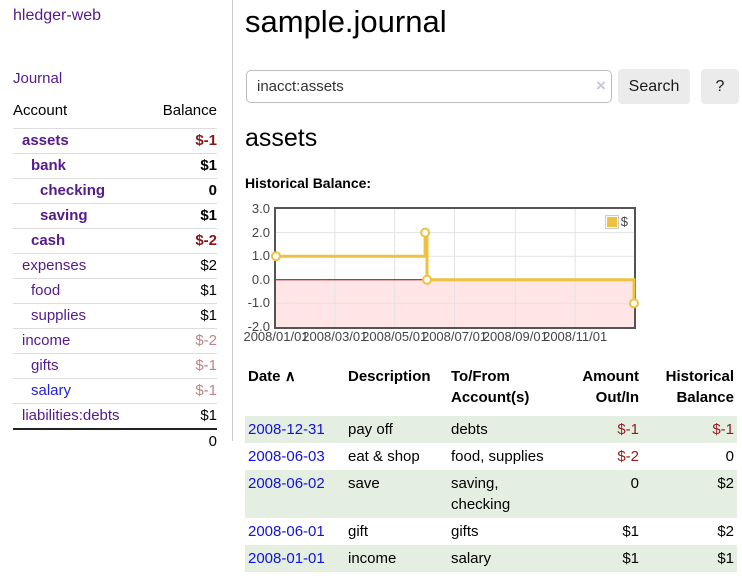  I want to click on account-row: salary $-1, so click(115, 391).